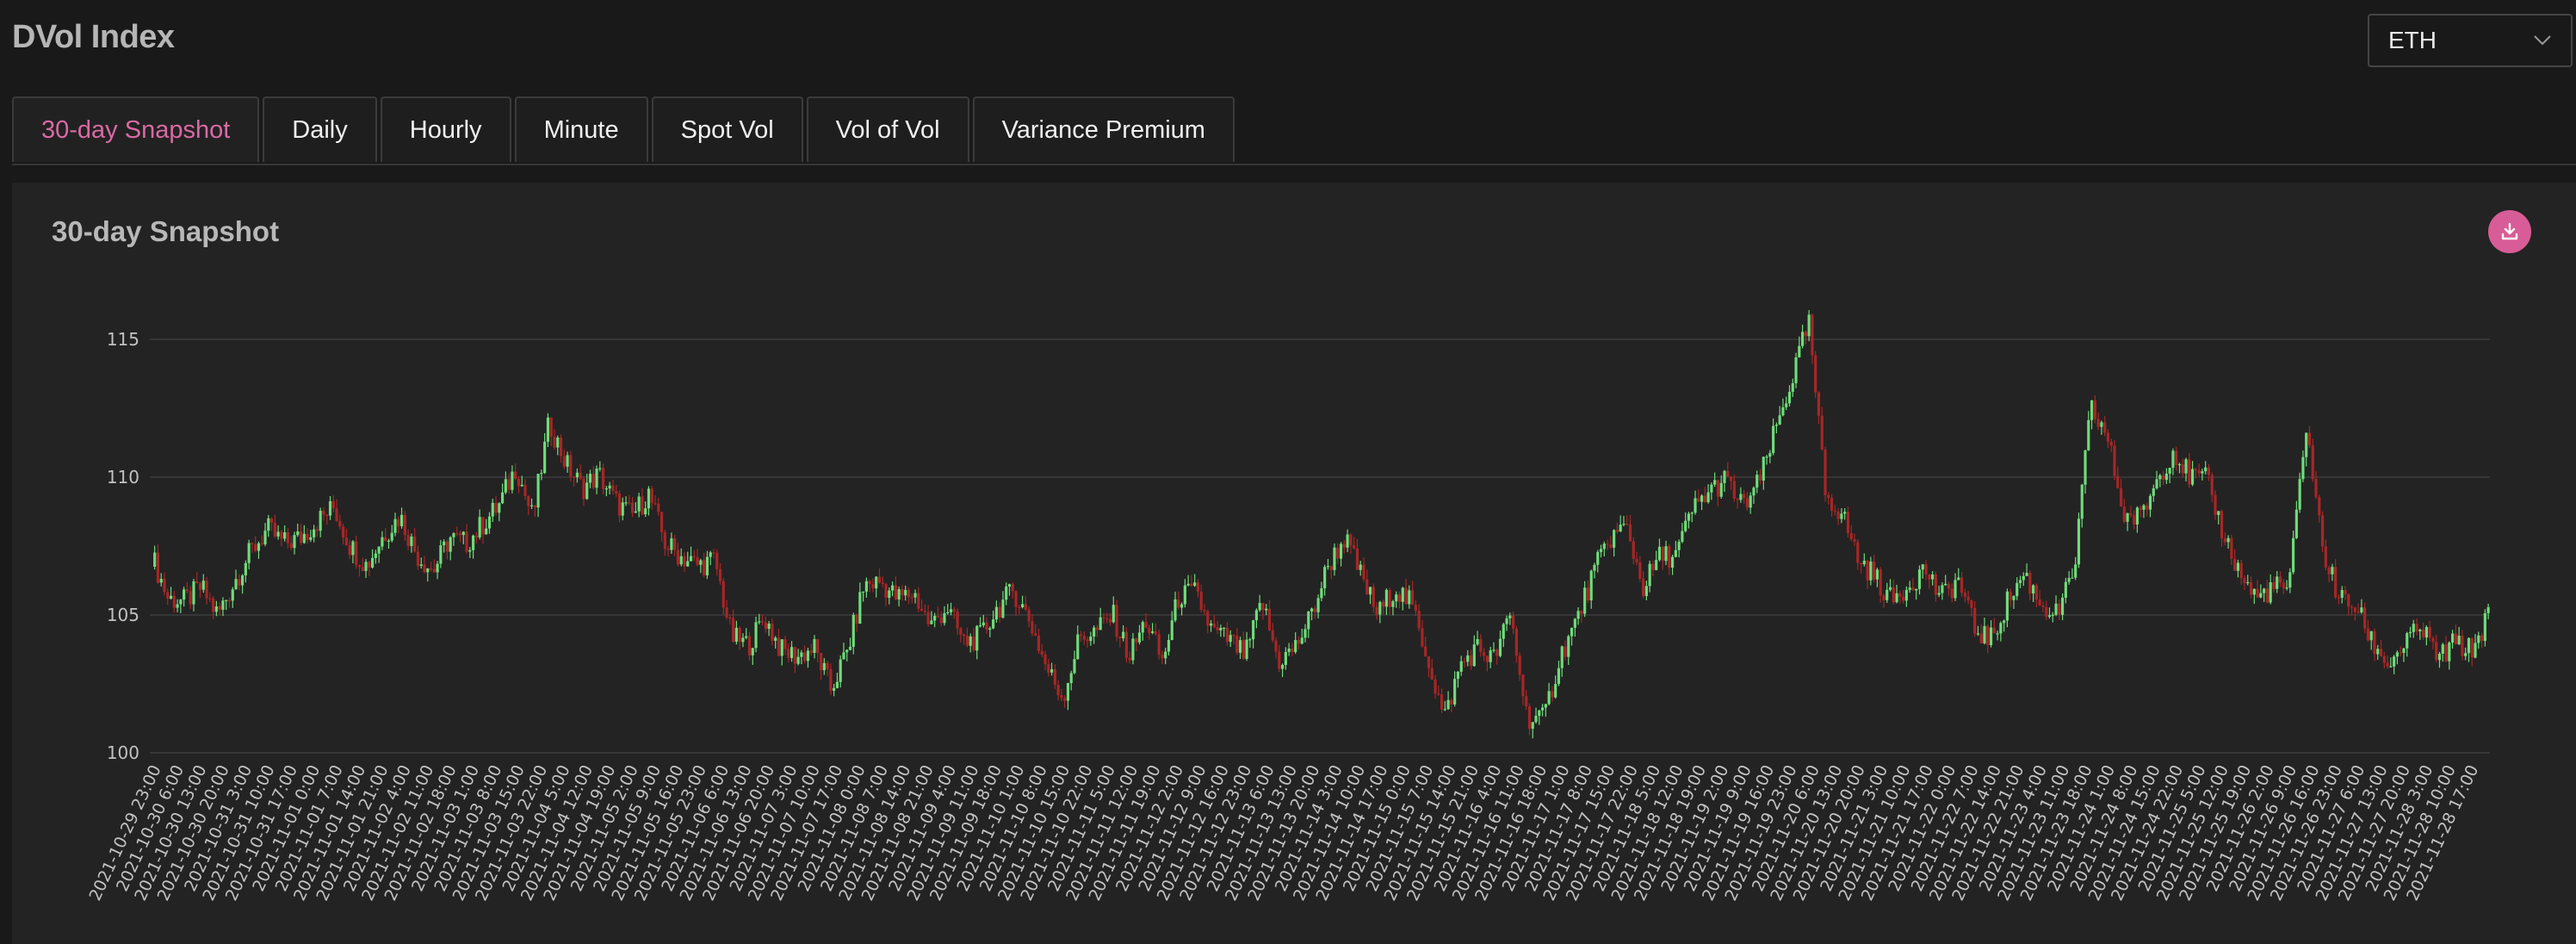  What do you see at coordinates (888, 129) in the screenshot?
I see `tab-vol-of-vol: Vol of Vol` at bounding box center [888, 129].